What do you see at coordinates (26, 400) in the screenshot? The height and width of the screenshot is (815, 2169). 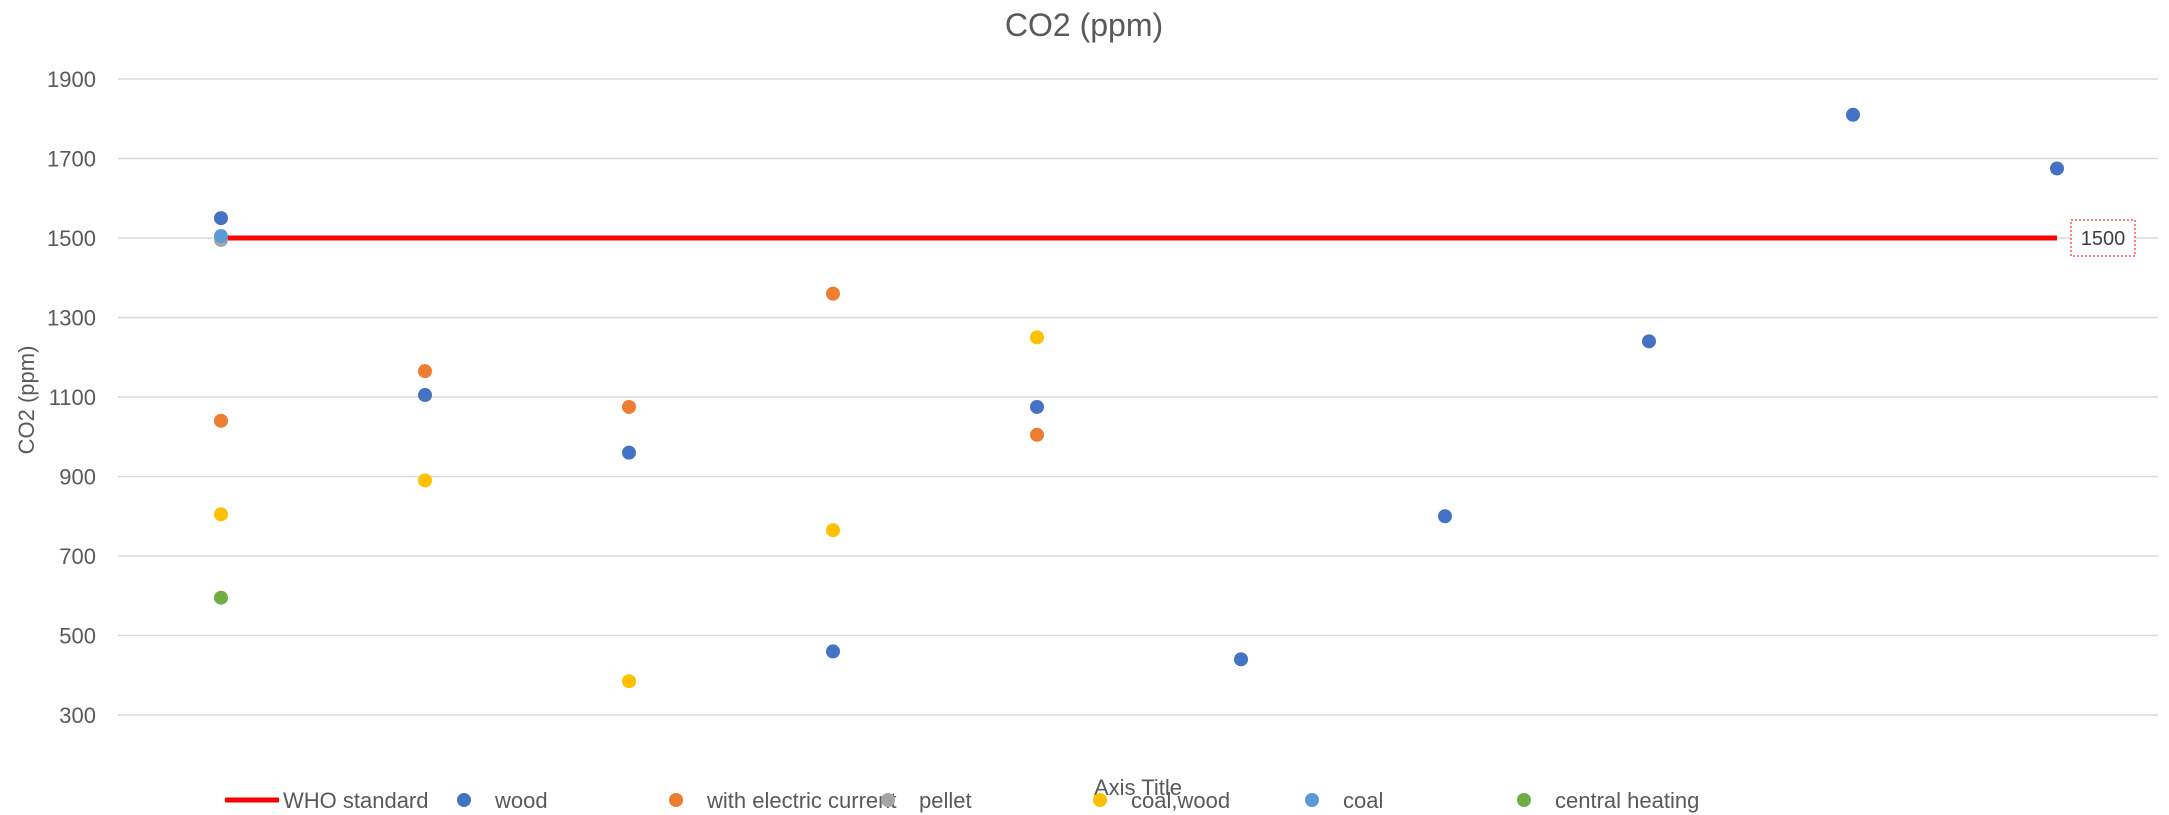 I see `y-axis-label: CO2 (ppm)` at bounding box center [26, 400].